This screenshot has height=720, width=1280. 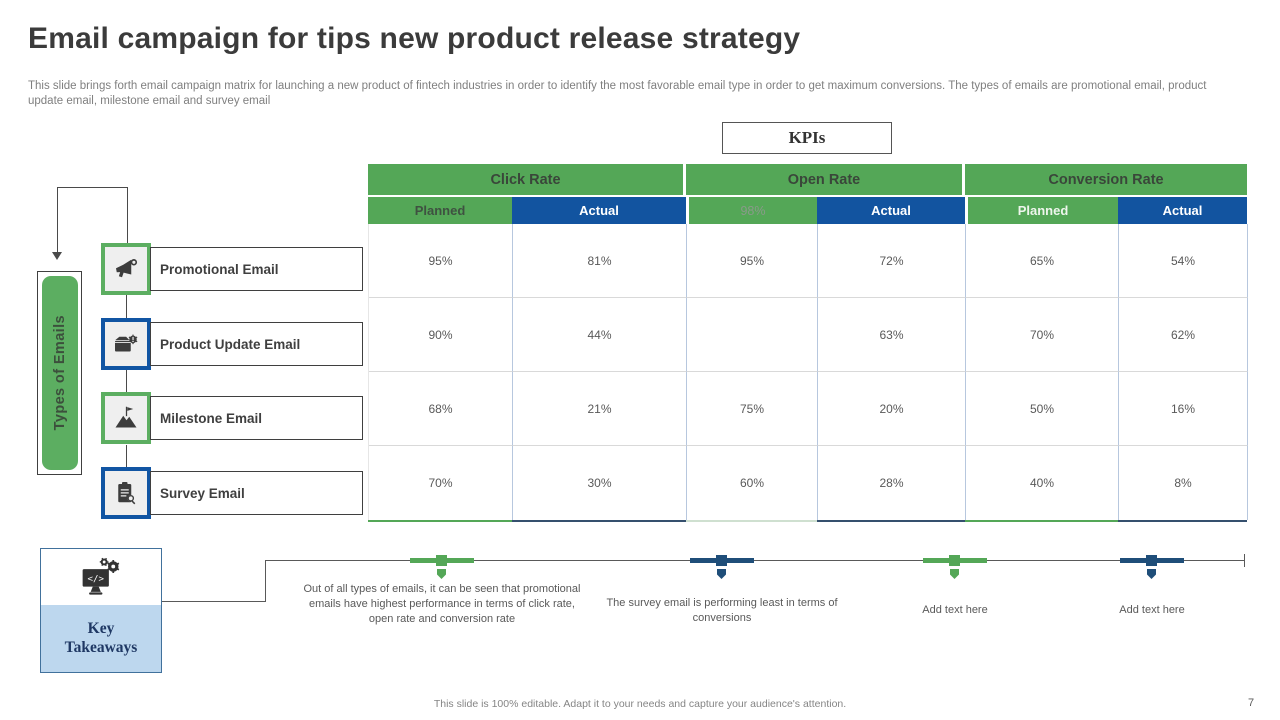 What do you see at coordinates (441, 409) in the screenshot?
I see `table-cell: 68%` at bounding box center [441, 409].